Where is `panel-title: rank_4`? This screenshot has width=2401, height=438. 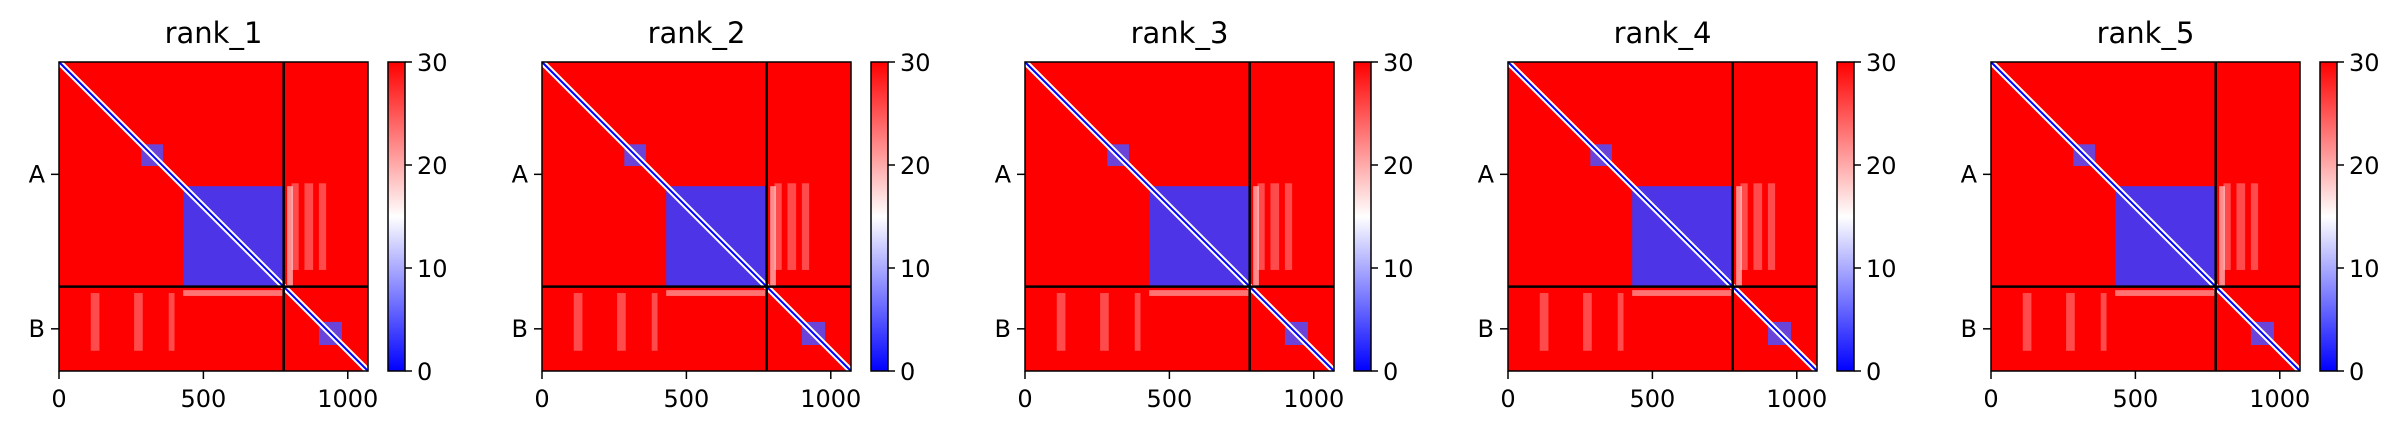 panel-title: rank_4 is located at coordinates (1663, 33).